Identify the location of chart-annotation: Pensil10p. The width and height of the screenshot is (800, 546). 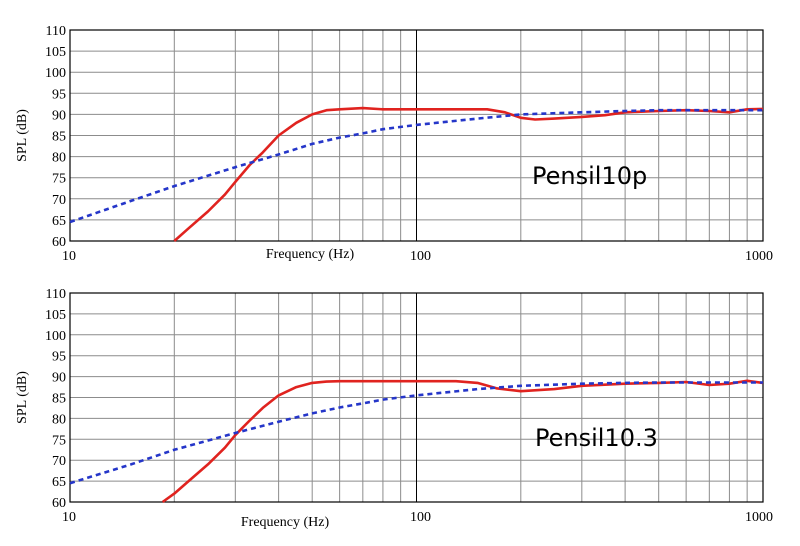
(589, 176).